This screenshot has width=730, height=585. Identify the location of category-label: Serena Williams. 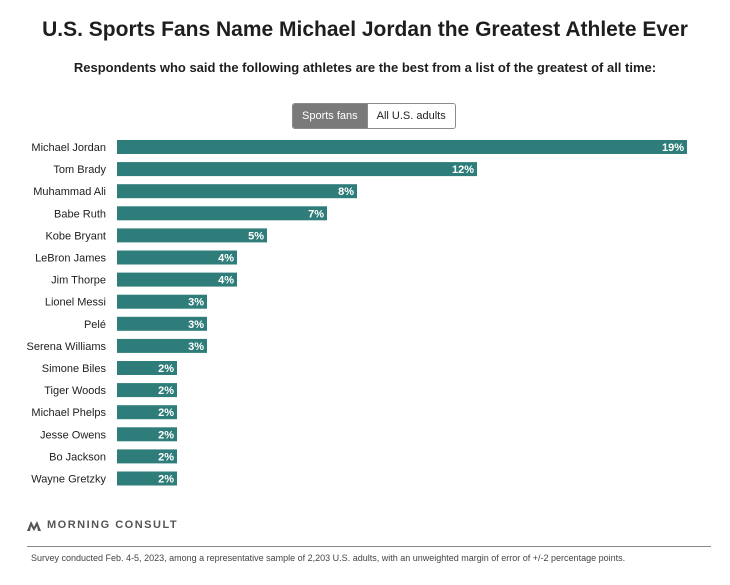
(67, 347).